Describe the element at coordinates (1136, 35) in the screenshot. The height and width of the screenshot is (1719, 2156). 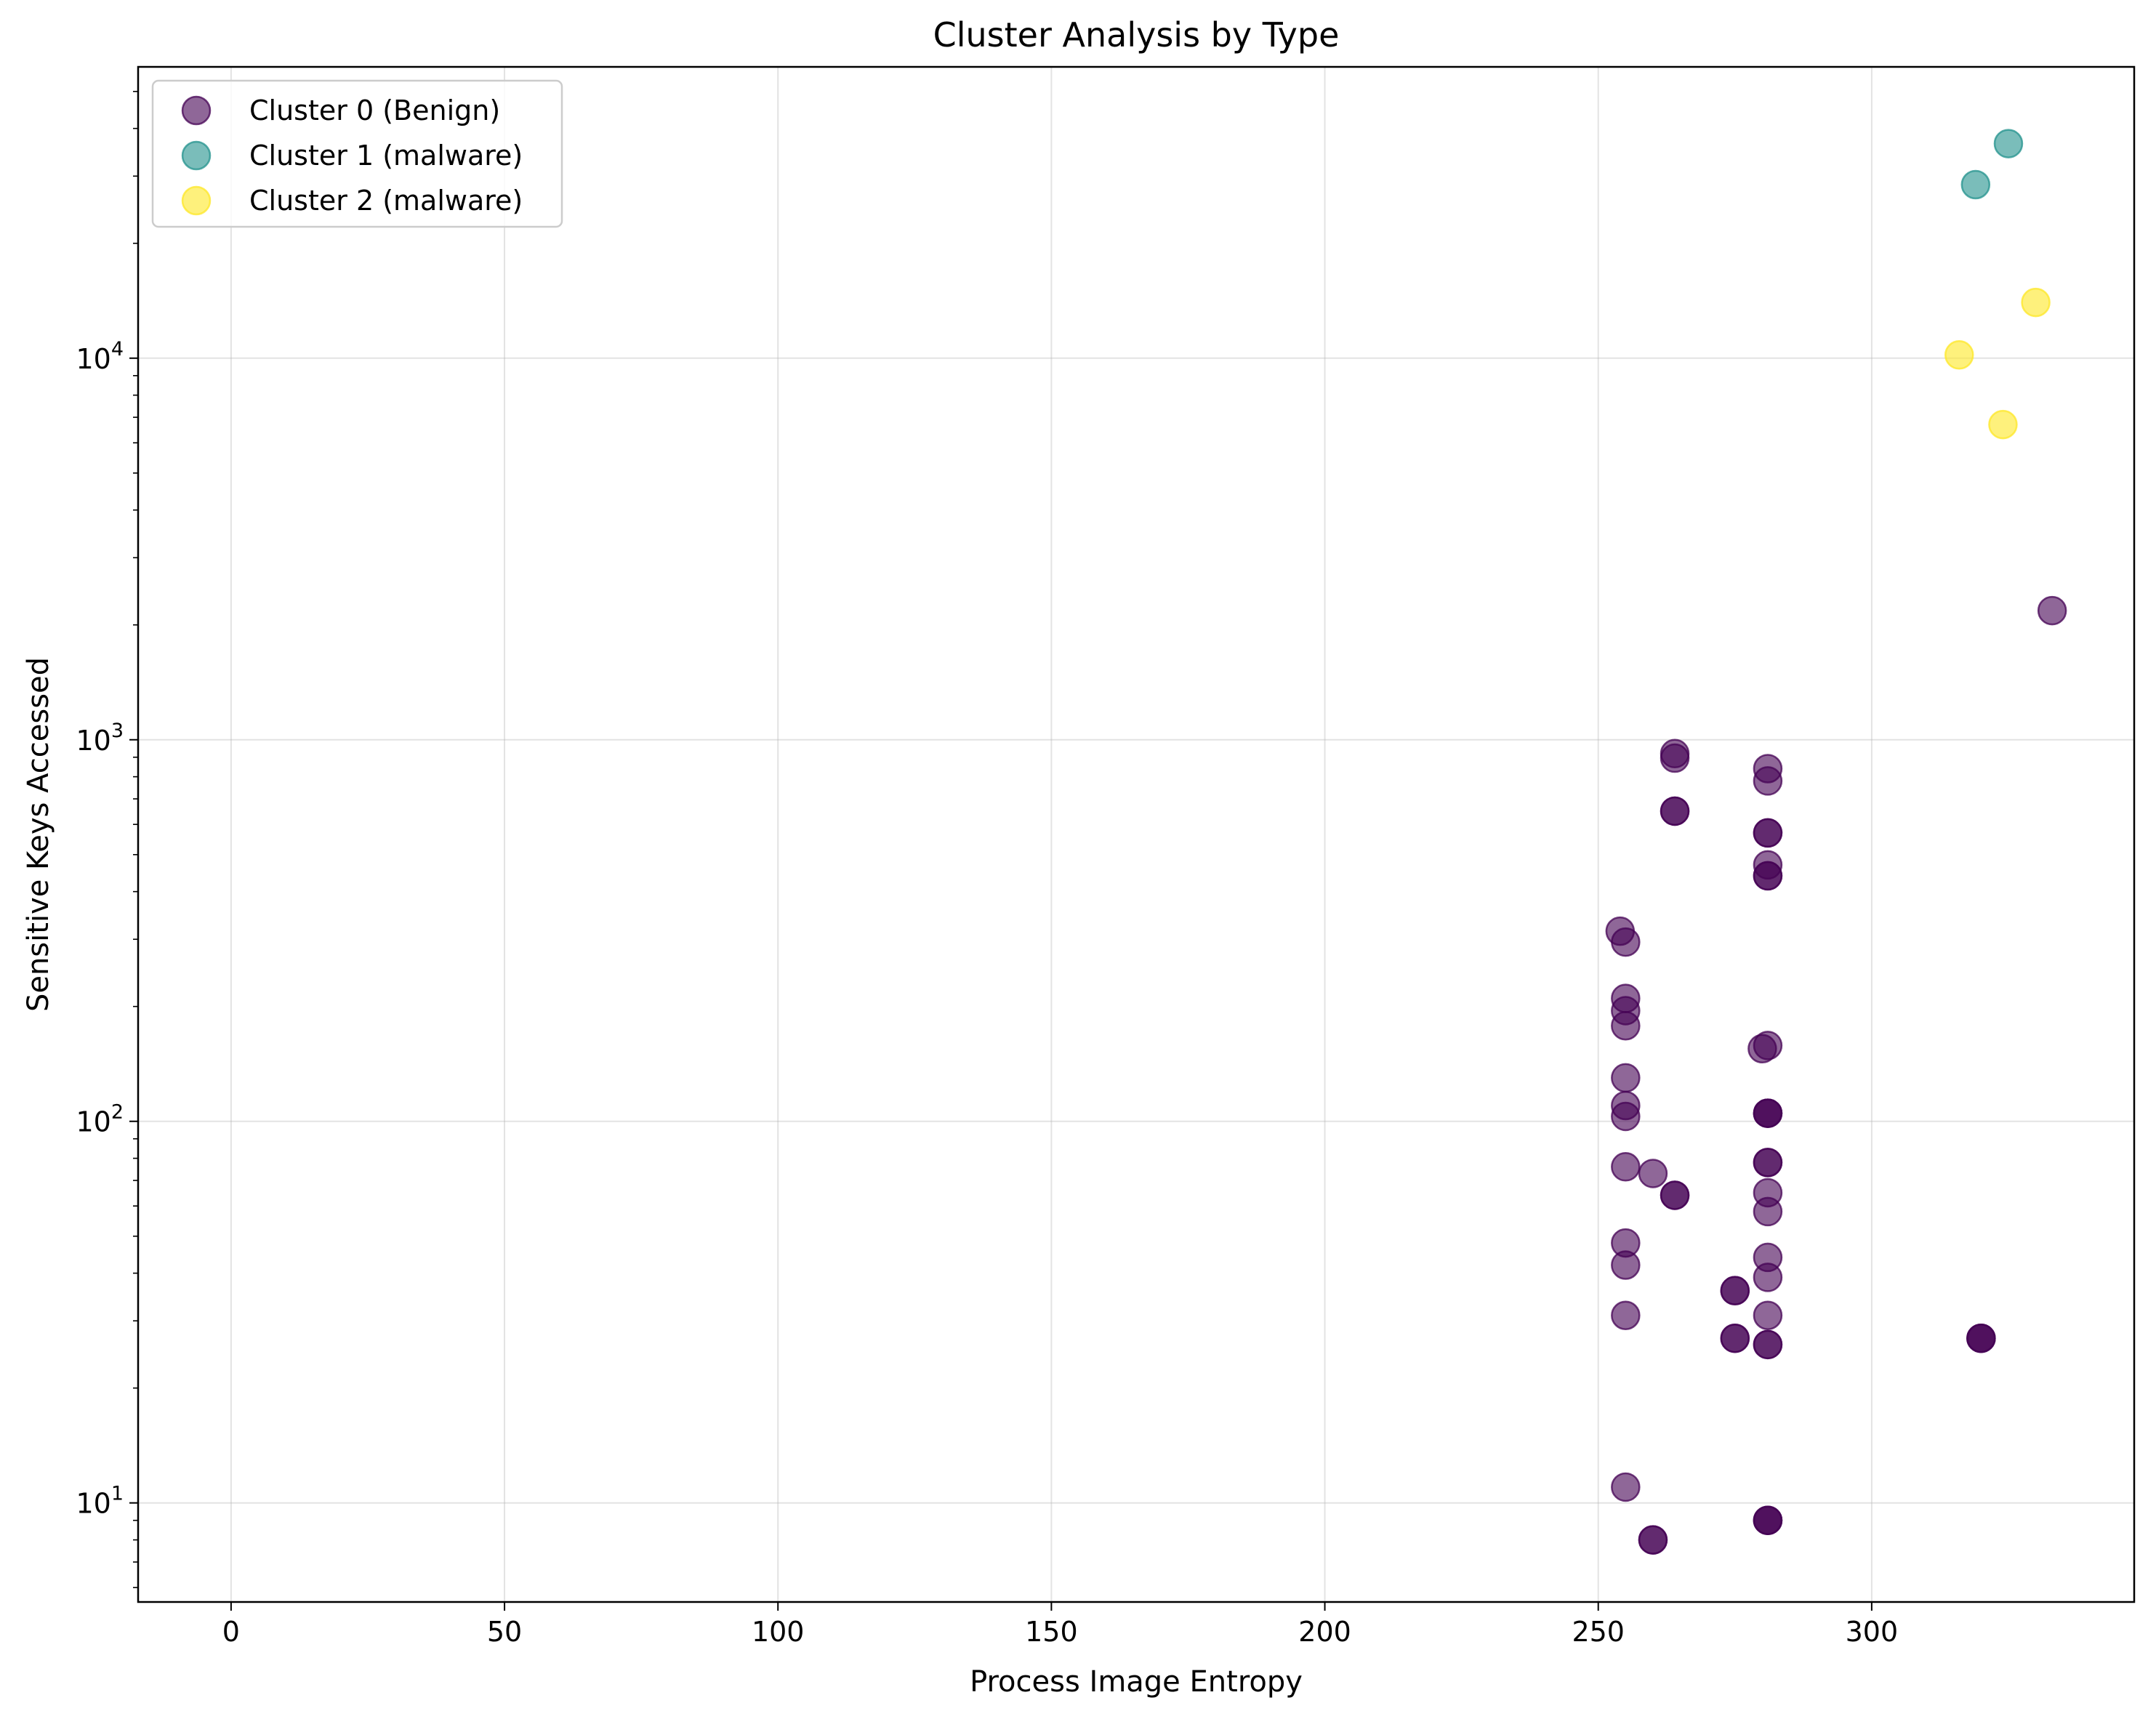
I see `chart-title: Cluster Analysis by Type` at that location.